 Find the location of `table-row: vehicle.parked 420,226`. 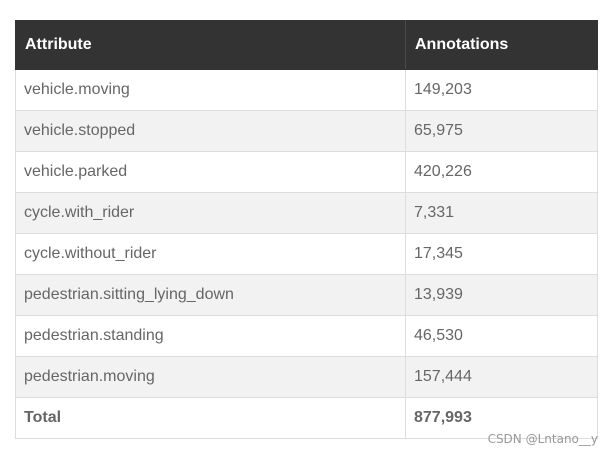

table-row: vehicle.parked 420,226 is located at coordinates (307, 172).